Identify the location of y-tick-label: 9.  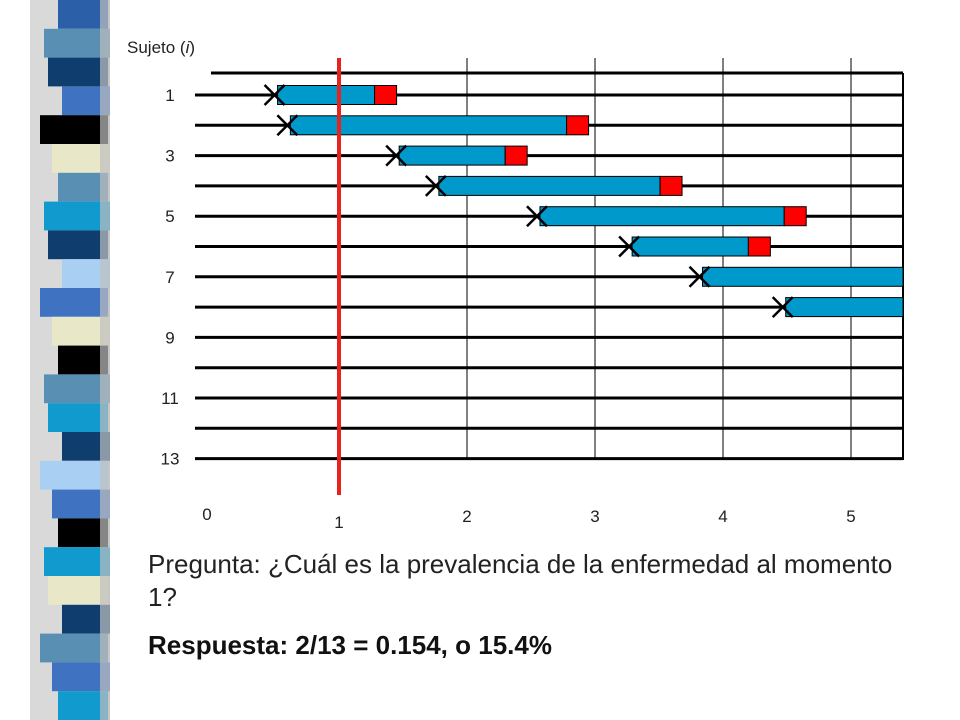
(169, 337).